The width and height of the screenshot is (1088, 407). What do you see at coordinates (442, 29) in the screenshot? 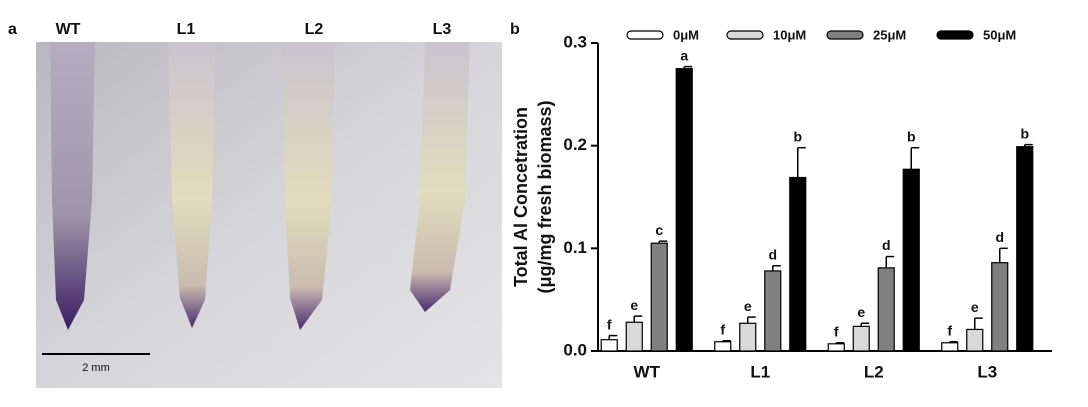
I see `sample-label: L3` at bounding box center [442, 29].